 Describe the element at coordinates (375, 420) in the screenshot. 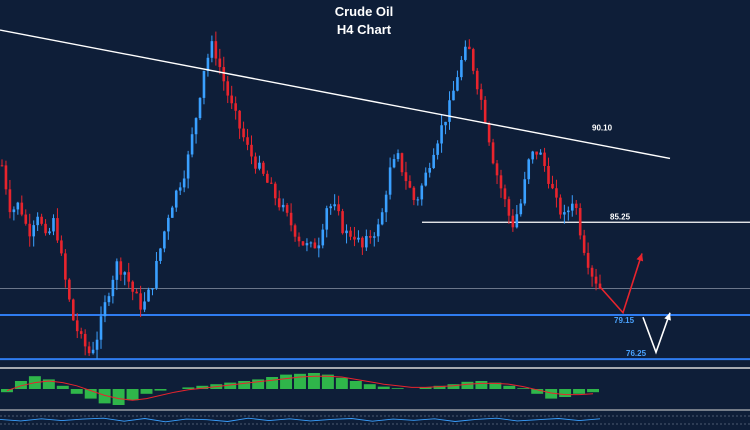

I see `oscillator-panel` at that location.